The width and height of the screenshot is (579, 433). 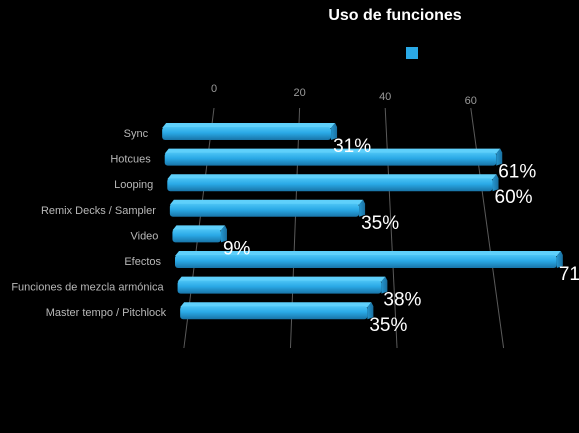 What do you see at coordinates (517, 172) in the screenshot?
I see `data-label-1: 61%` at bounding box center [517, 172].